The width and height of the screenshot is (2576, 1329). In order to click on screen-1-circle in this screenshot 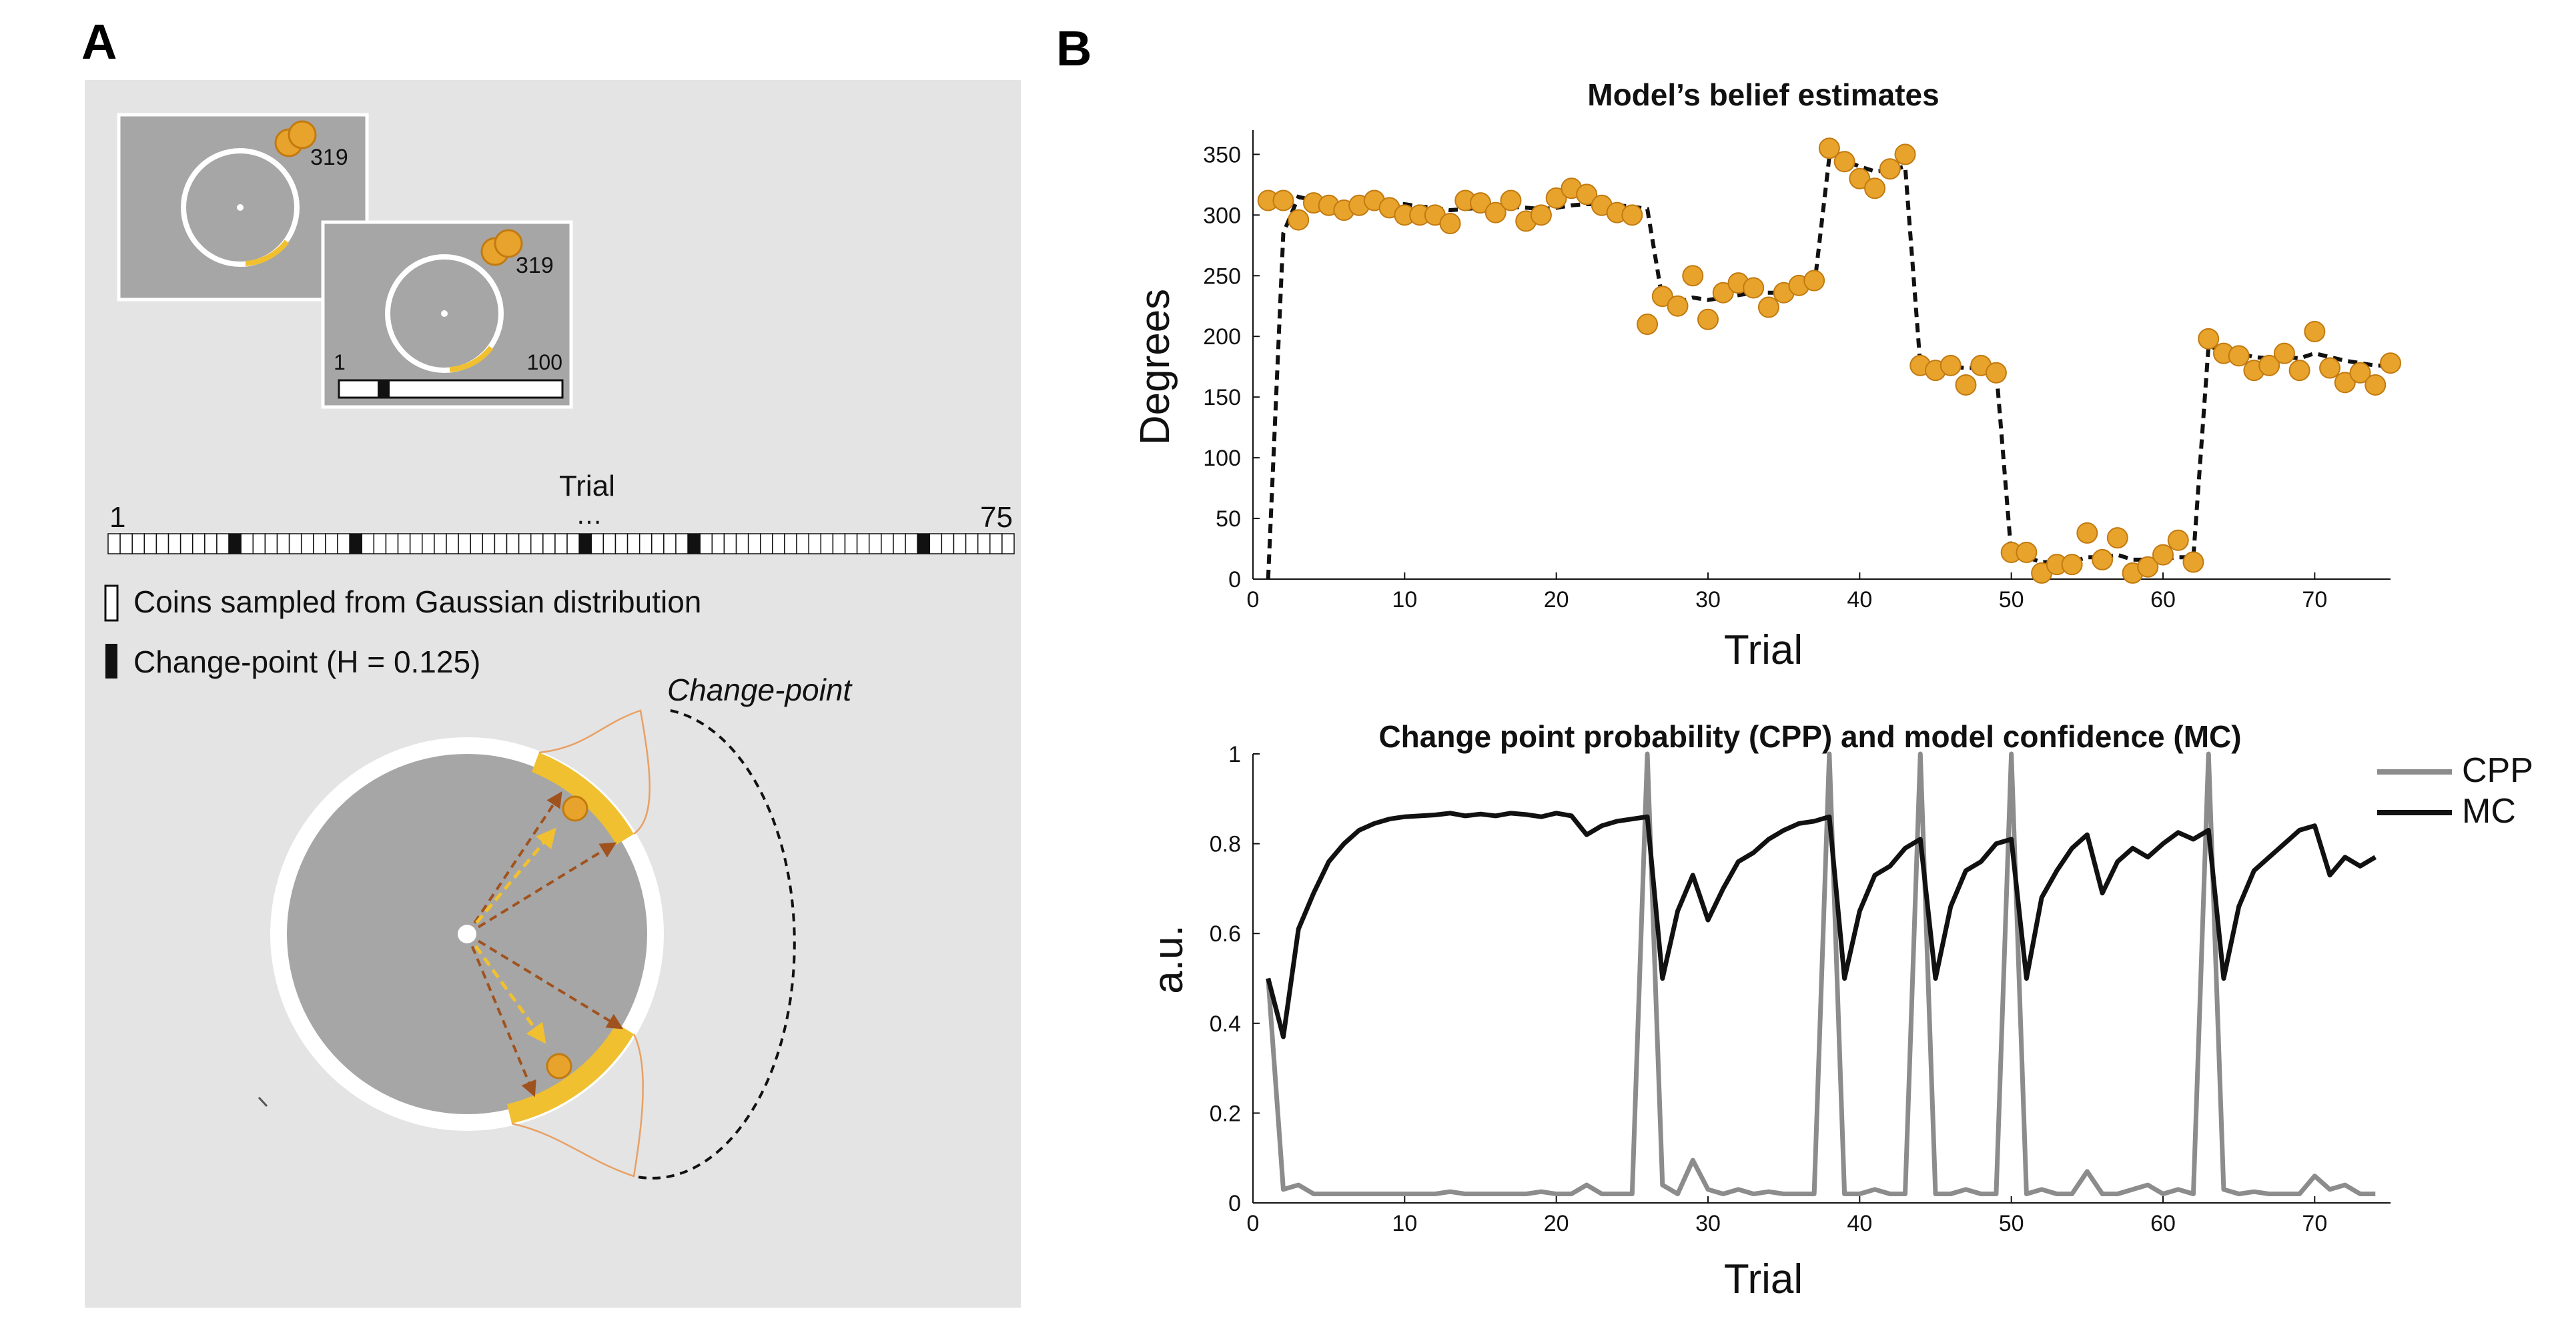, I will do `click(240, 207)`.